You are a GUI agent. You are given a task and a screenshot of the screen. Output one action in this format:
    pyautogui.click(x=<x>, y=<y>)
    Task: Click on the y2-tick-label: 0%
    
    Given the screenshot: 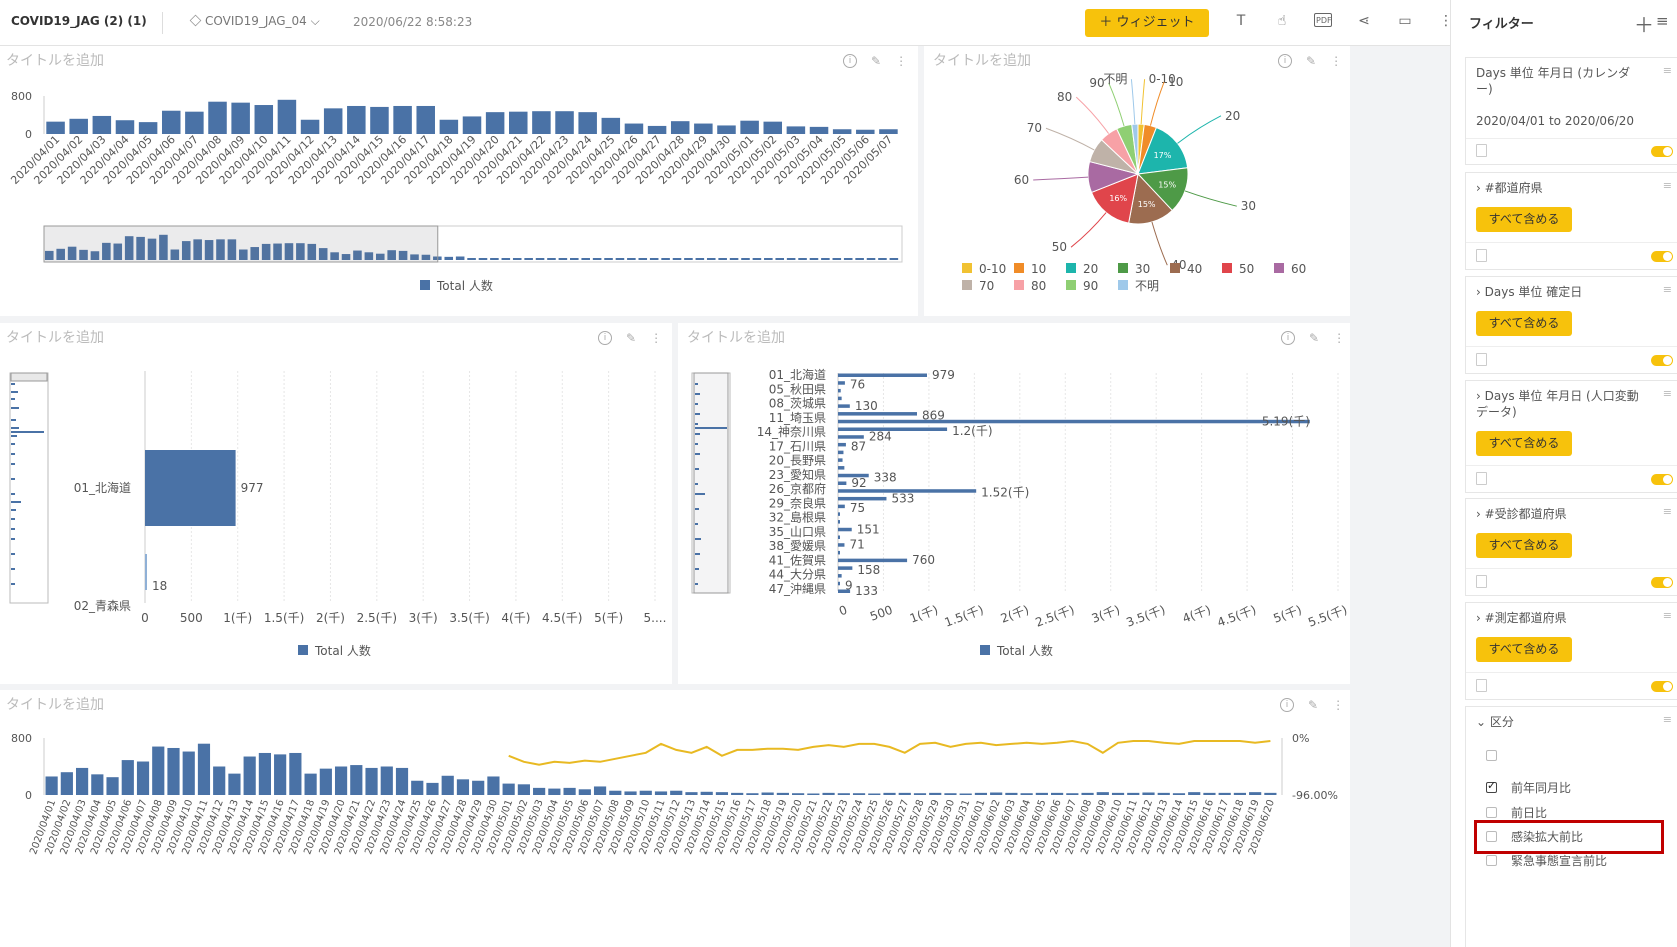 What is the action you would take?
    pyautogui.click(x=1300, y=738)
    